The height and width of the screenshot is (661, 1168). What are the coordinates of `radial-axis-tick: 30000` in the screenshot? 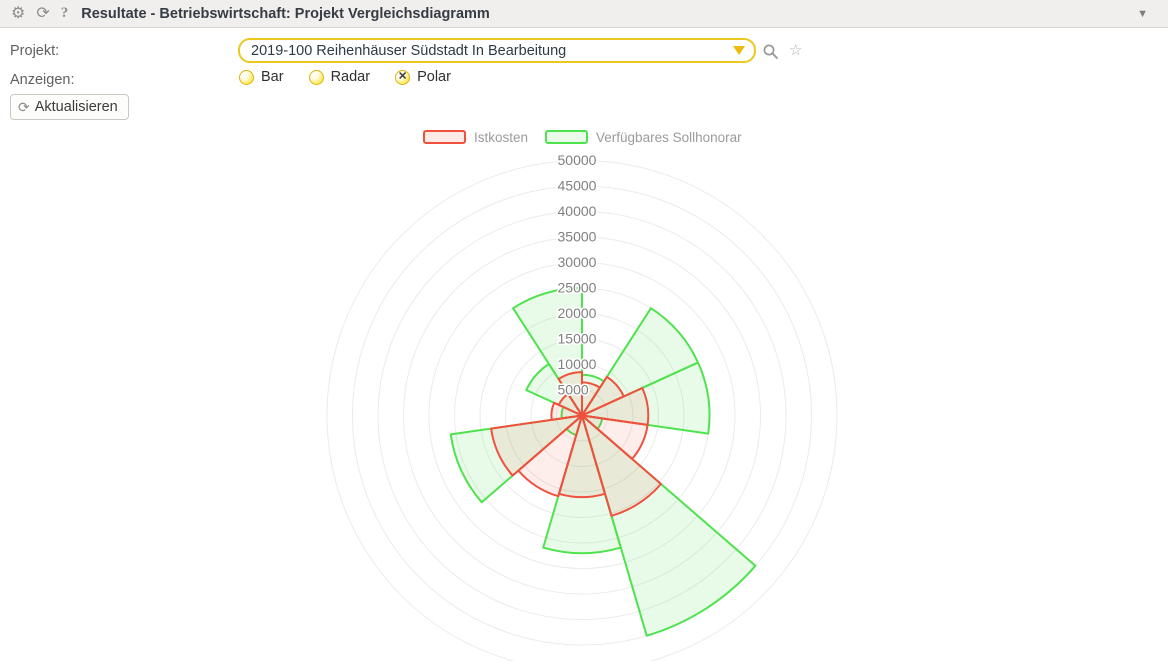 It's located at (577, 262).